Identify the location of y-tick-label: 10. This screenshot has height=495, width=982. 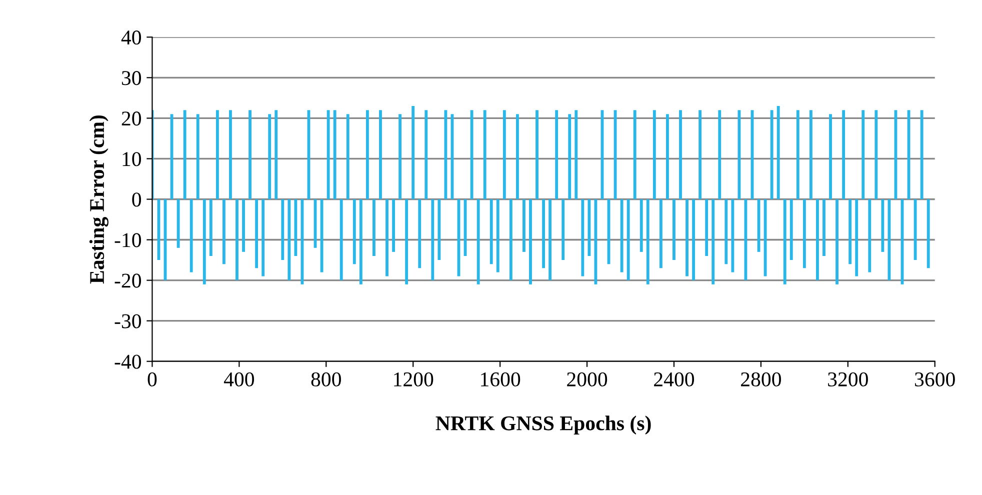
(131, 159).